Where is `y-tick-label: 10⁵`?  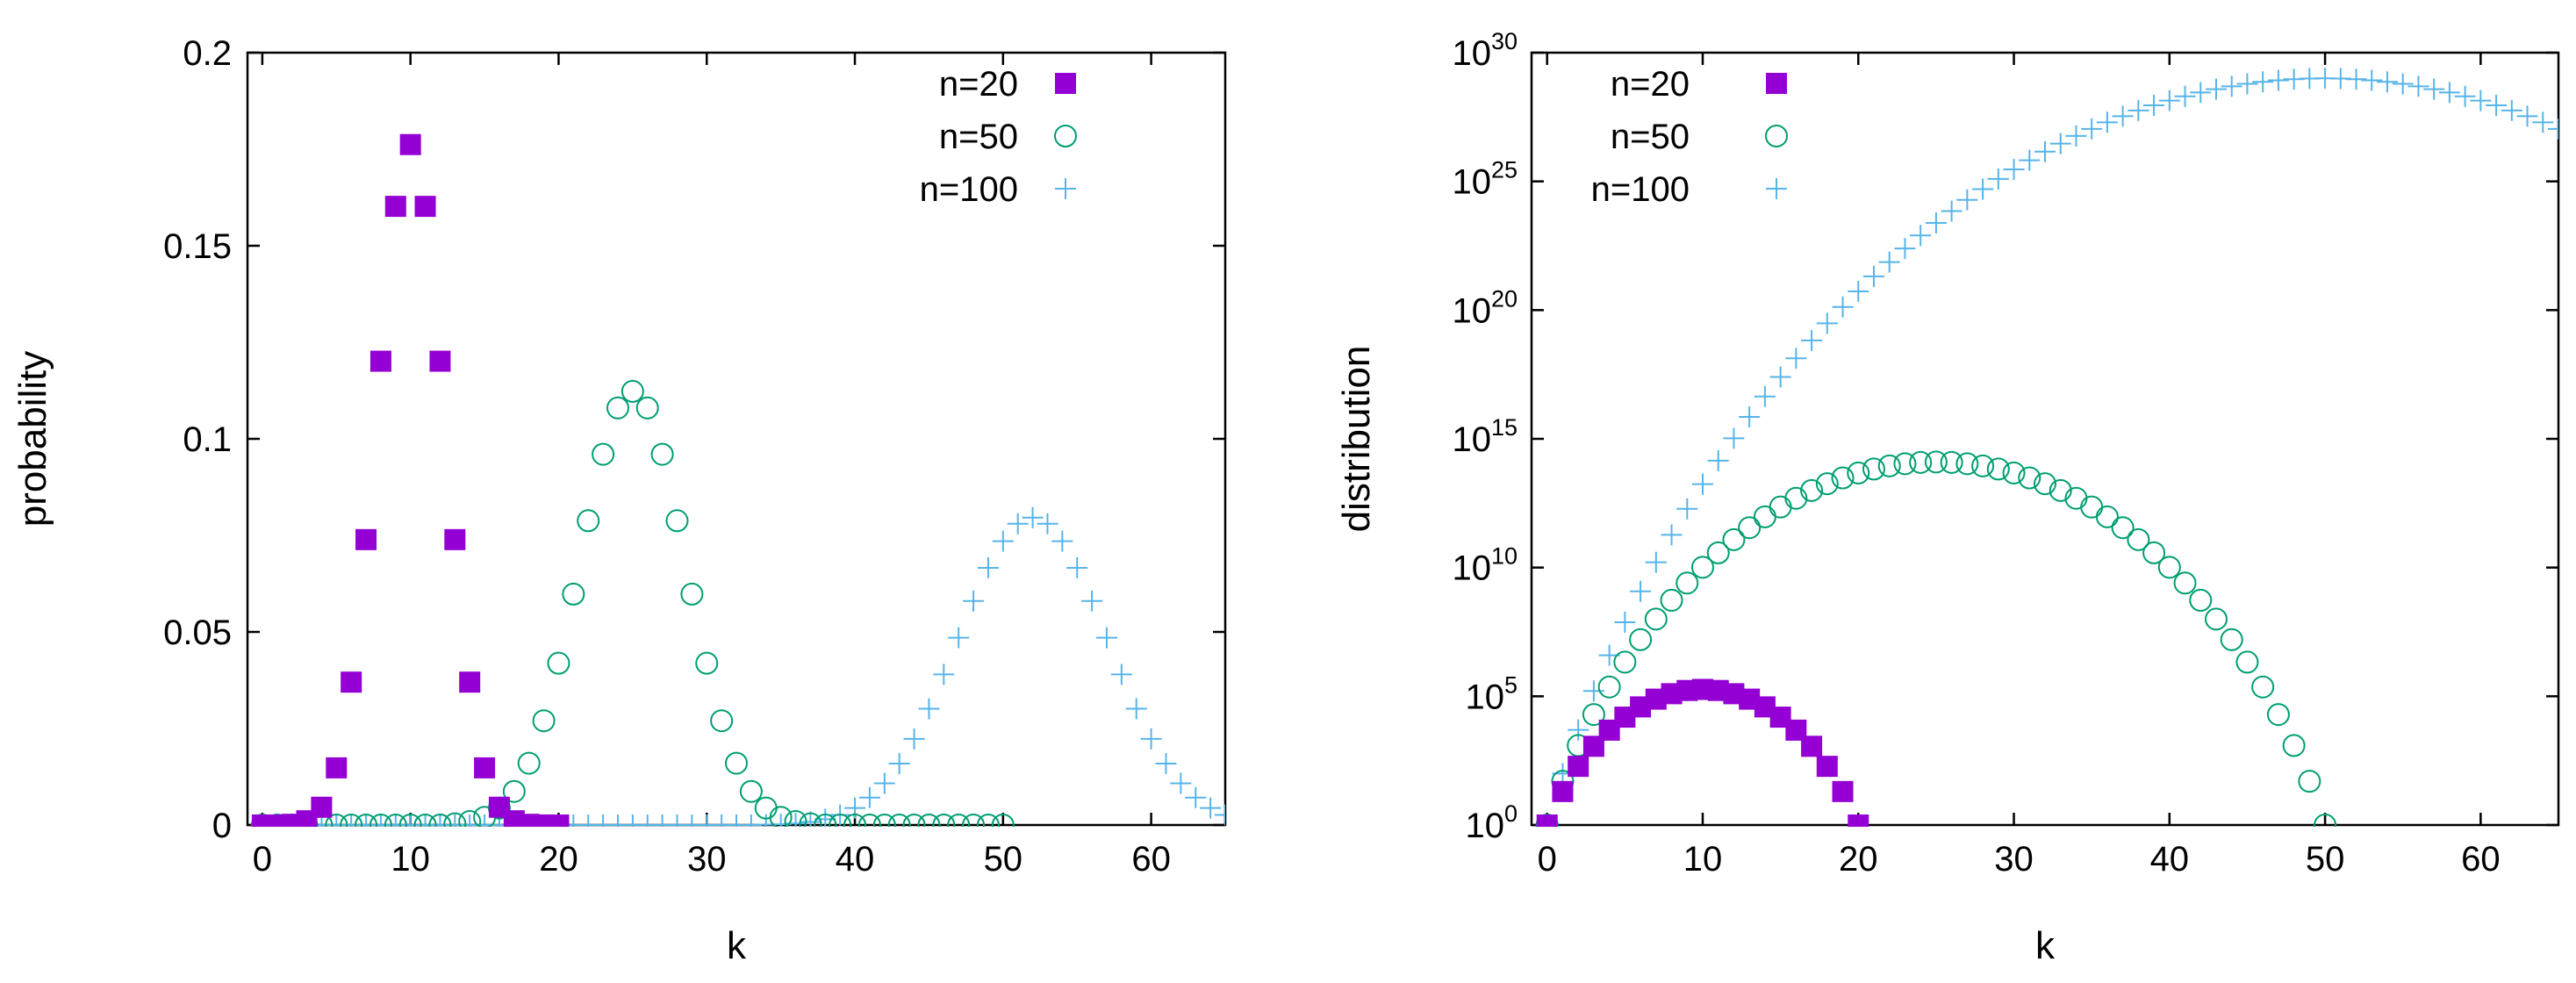
y-tick-label: 10⁵ is located at coordinates (1491, 693).